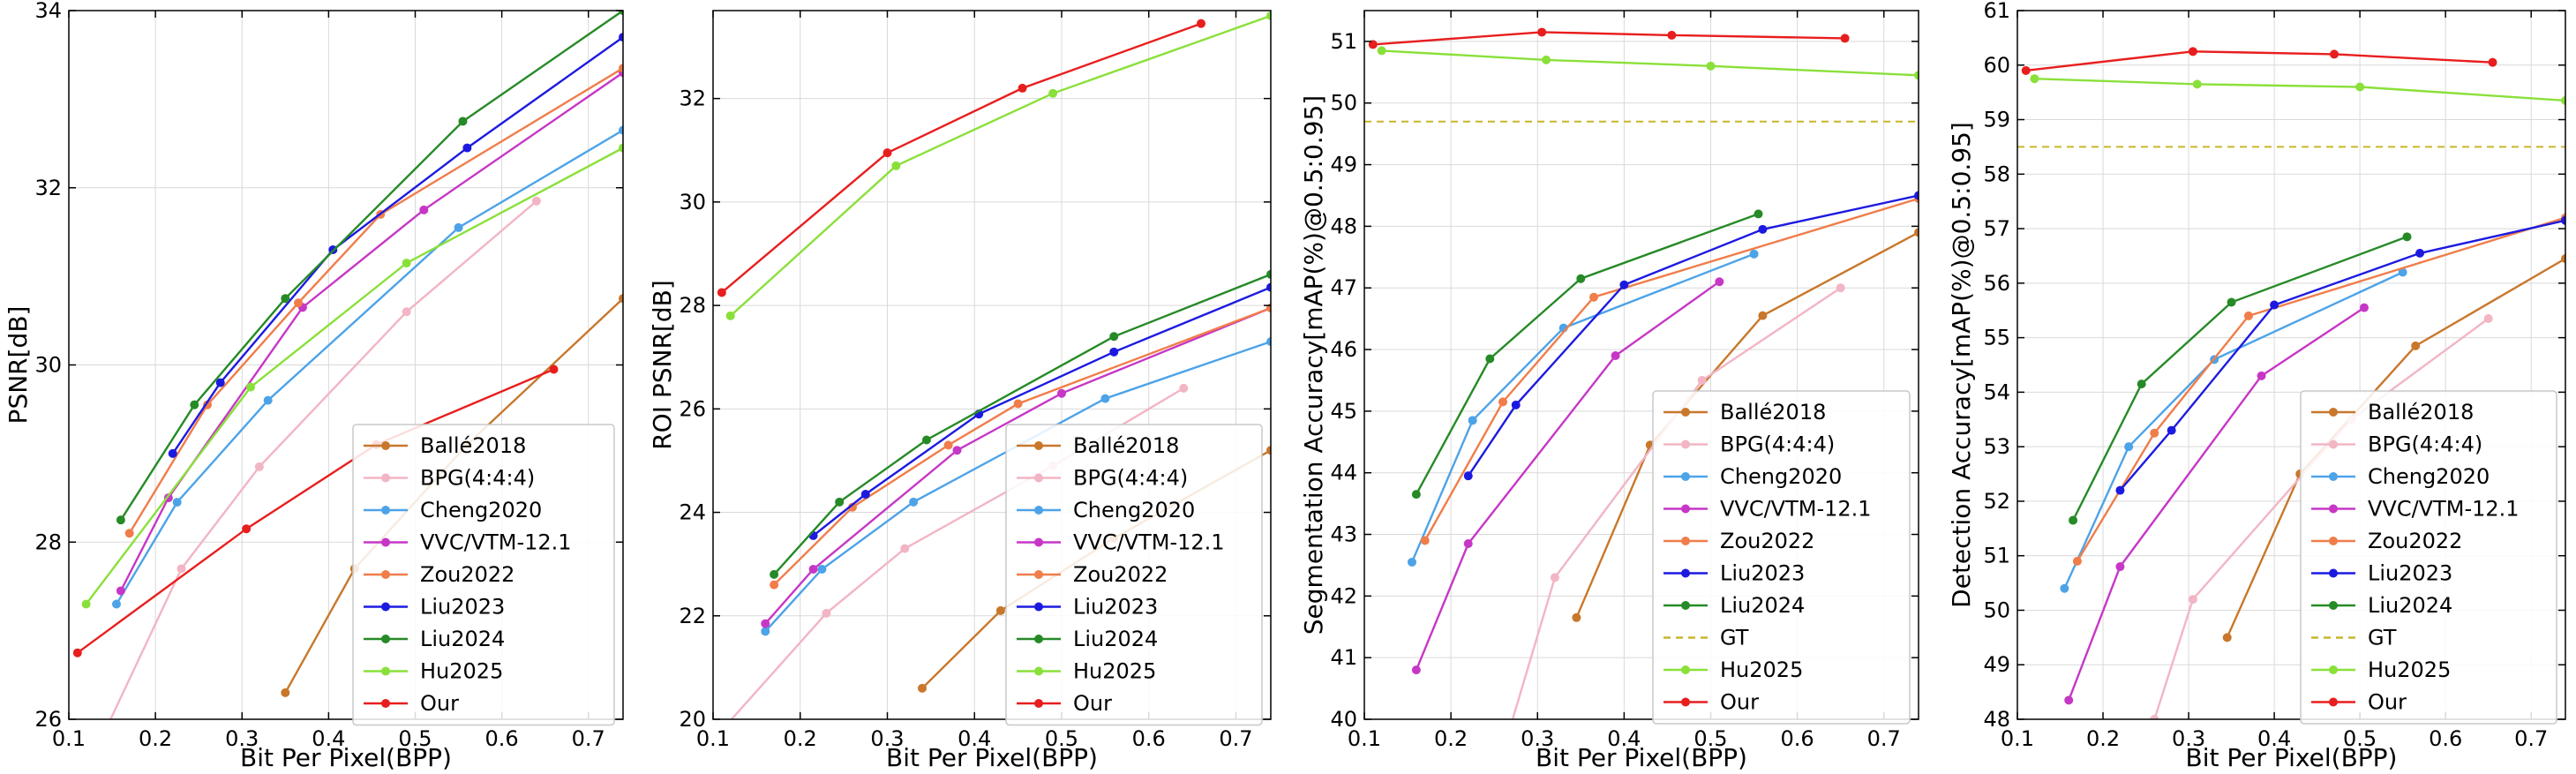  Describe the element at coordinates (1761, 670) in the screenshot. I see `legend-entry: Hu2025` at that location.